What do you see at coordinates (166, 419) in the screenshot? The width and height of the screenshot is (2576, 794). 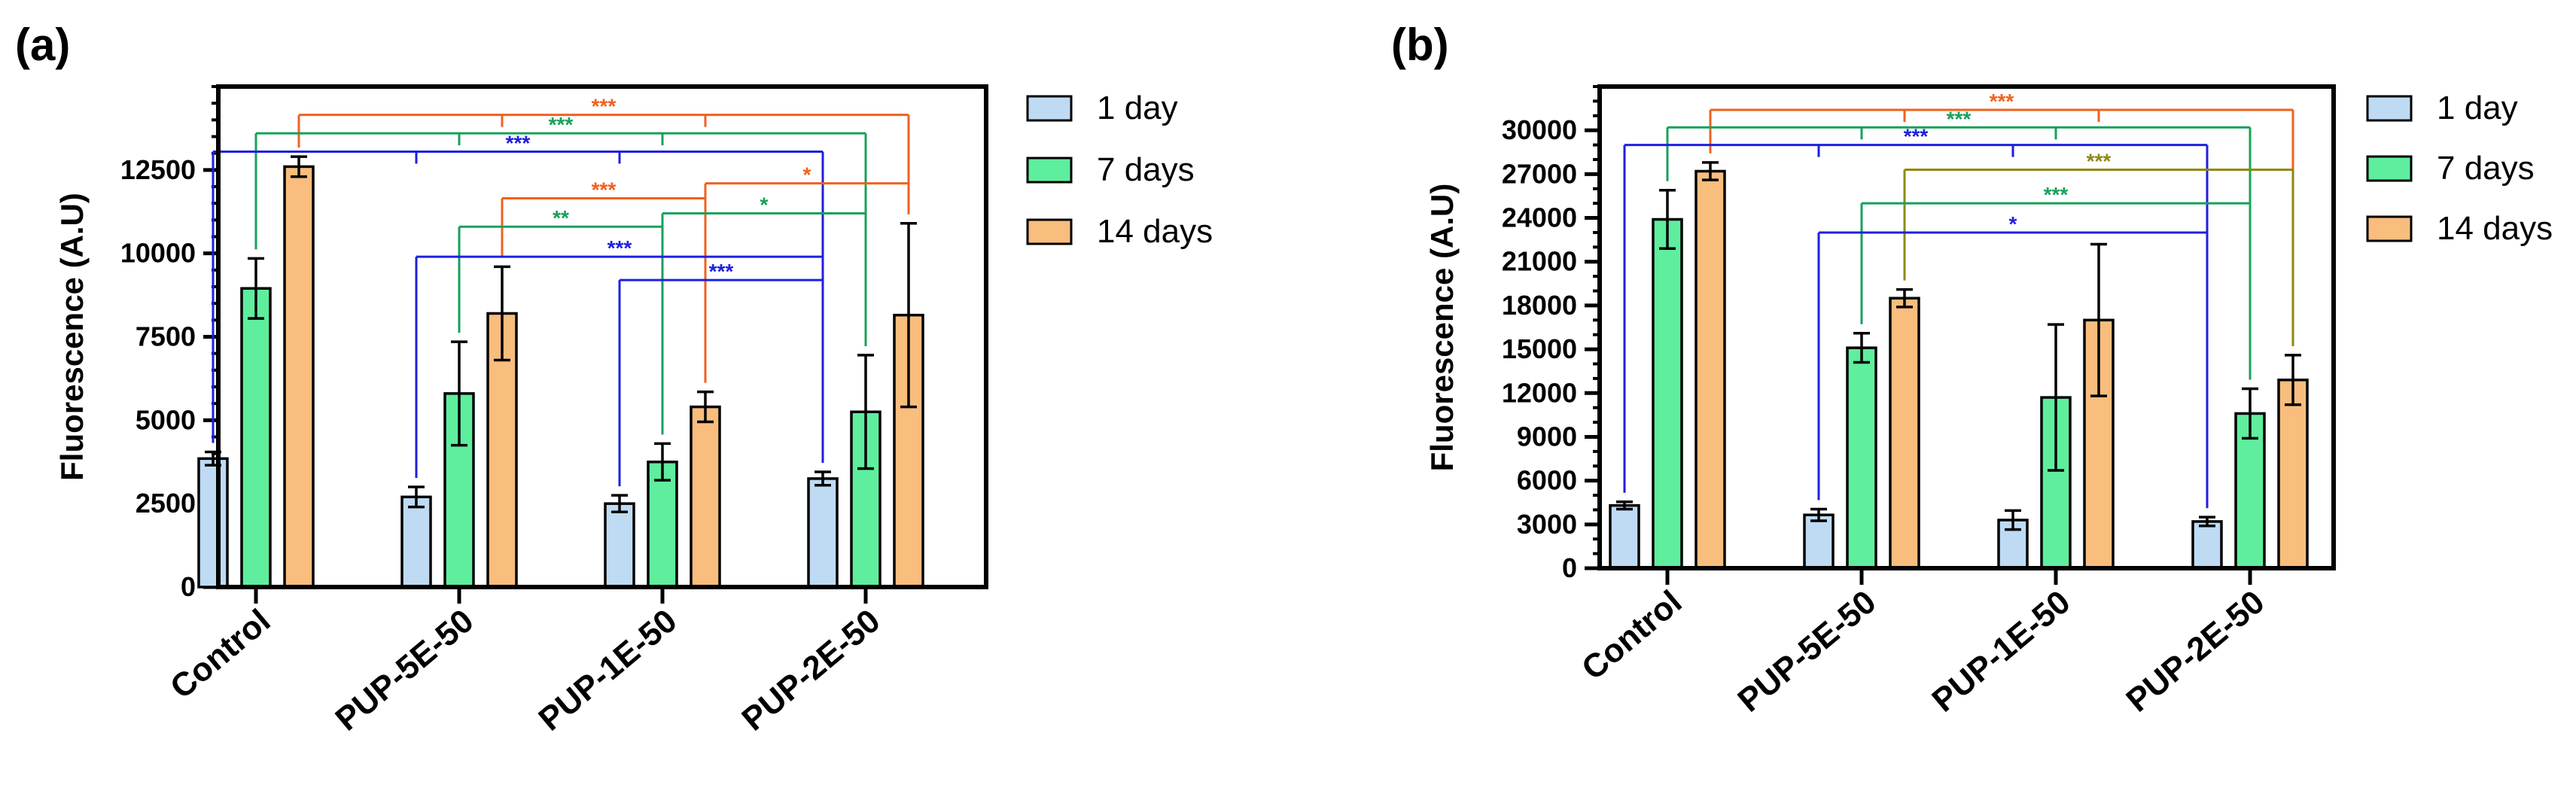 I see `y-tick-label: 5000` at bounding box center [166, 419].